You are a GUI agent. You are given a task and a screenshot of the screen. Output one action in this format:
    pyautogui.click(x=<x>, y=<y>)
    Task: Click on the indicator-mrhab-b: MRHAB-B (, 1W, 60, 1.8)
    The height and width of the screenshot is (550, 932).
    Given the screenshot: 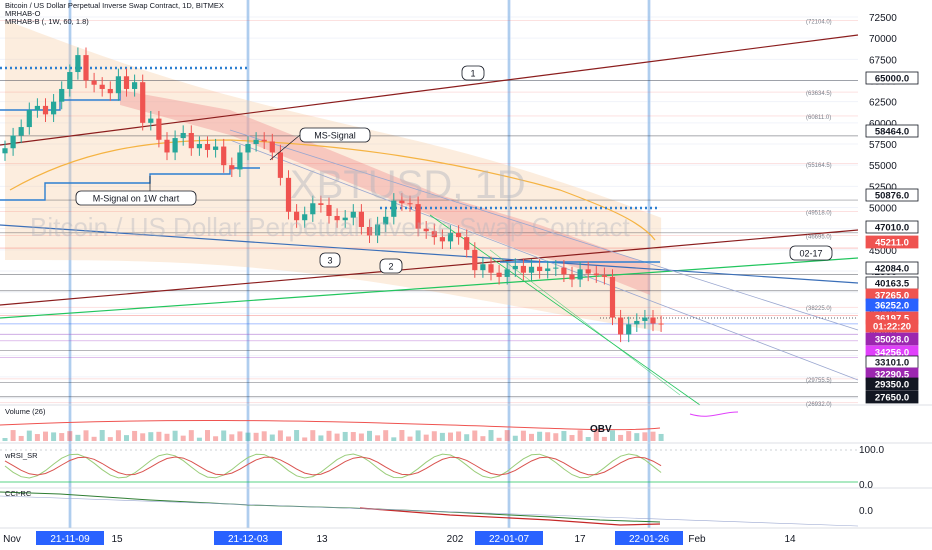 What is the action you would take?
    pyautogui.click(x=47, y=21)
    